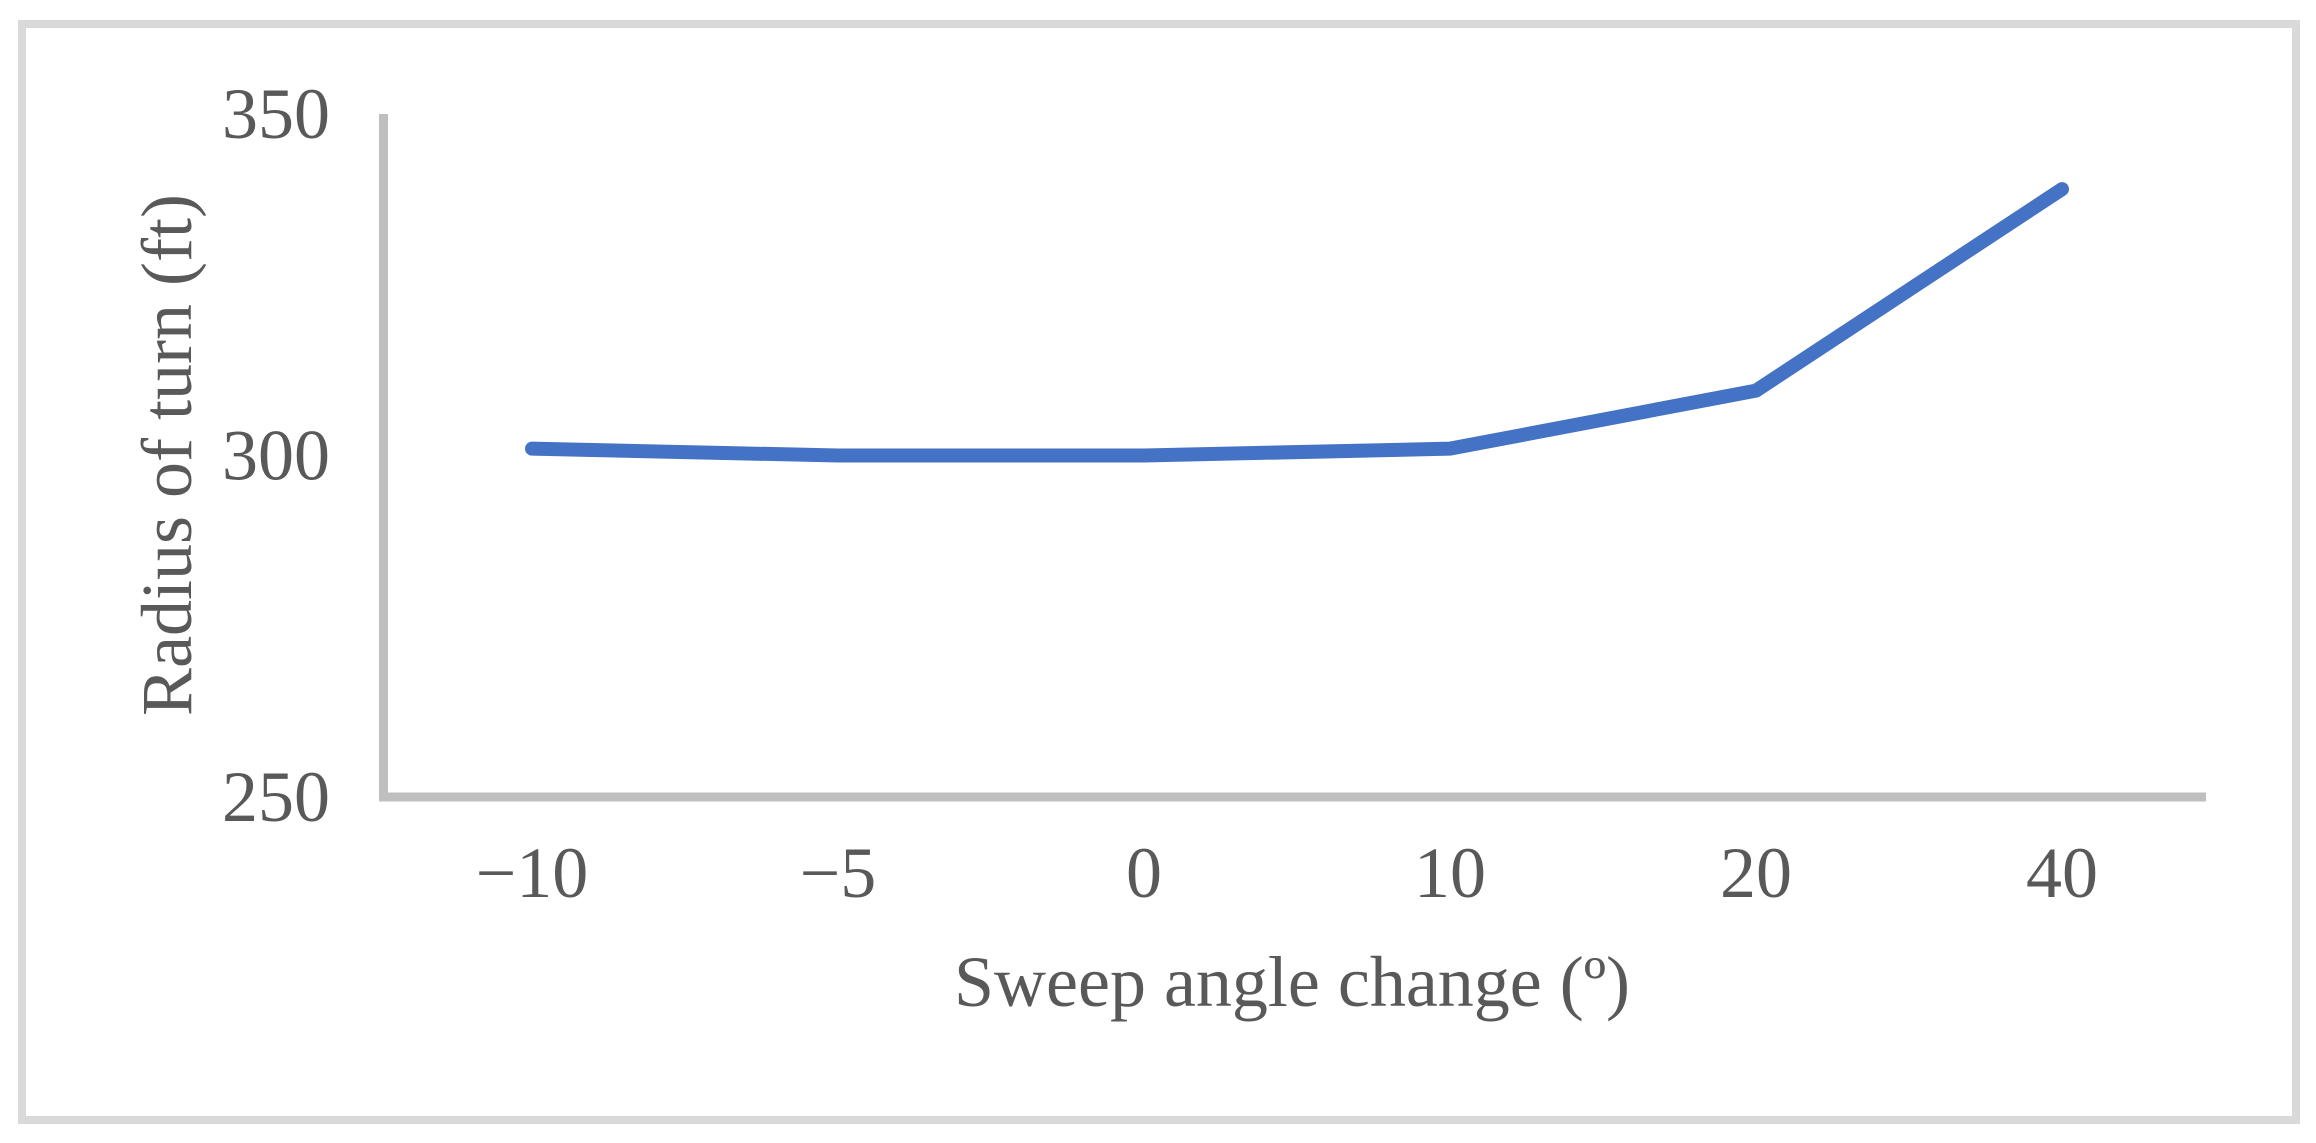  What do you see at coordinates (1450, 873) in the screenshot?
I see `x-tick-label: 10` at bounding box center [1450, 873].